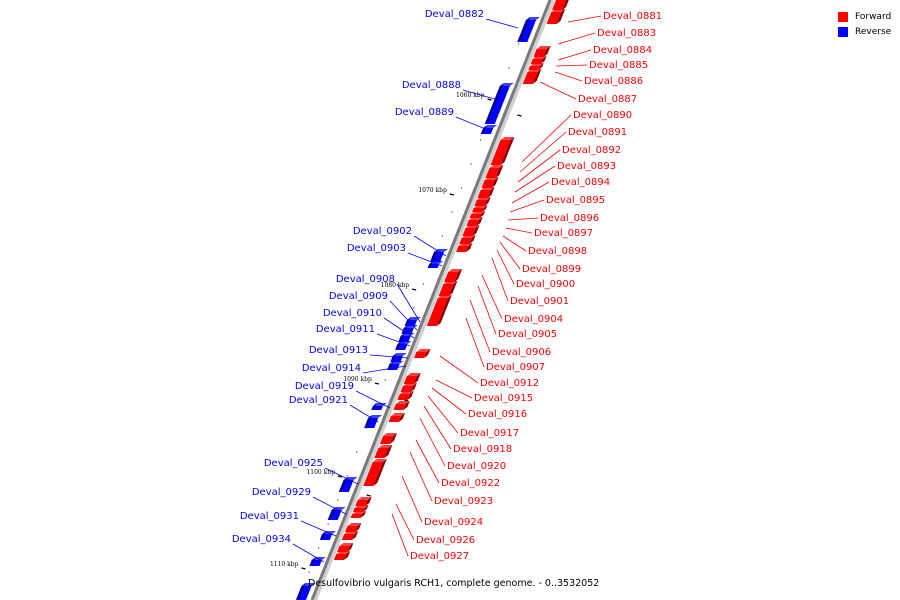 This screenshot has width=900, height=600. I want to click on reverse-gene-label: Deval_0914, so click(331, 368).